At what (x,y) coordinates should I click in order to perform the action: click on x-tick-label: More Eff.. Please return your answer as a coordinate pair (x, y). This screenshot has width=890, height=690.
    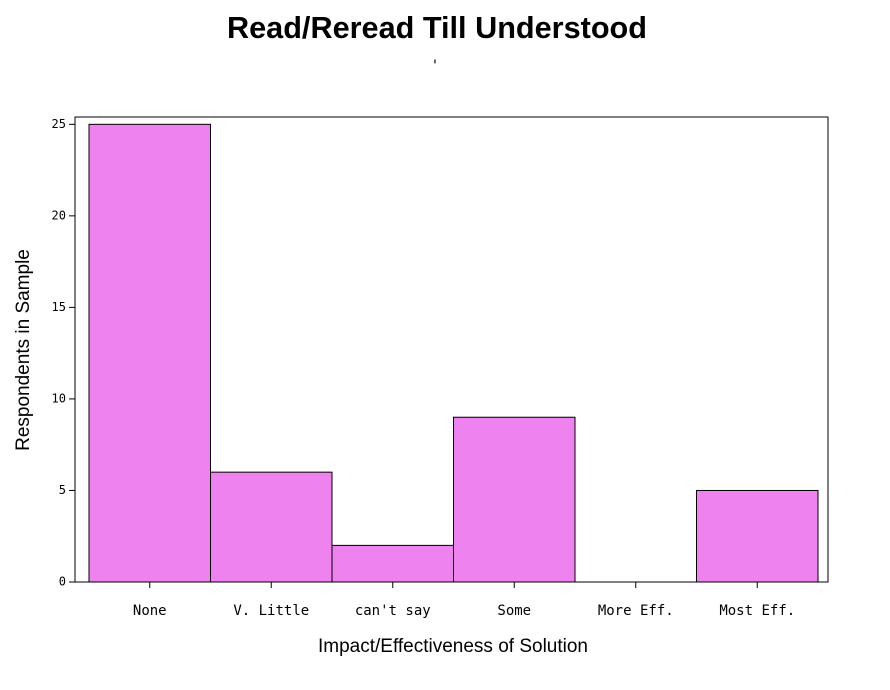
    Looking at the image, I should click on (636, 611).